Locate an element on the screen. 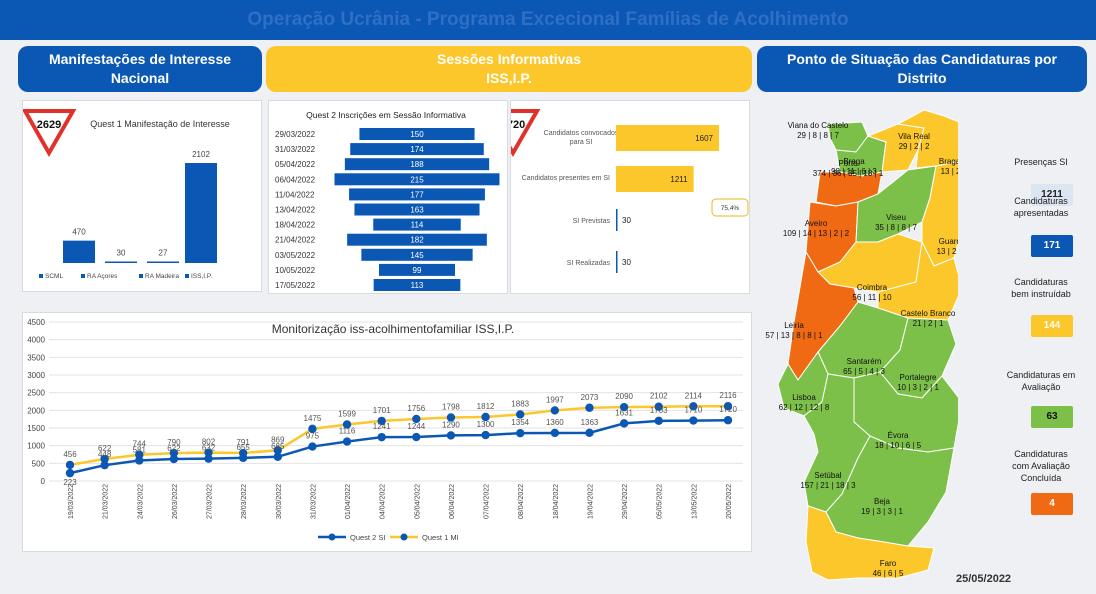  data-label: 1997 is located at coordinates (555, 399).